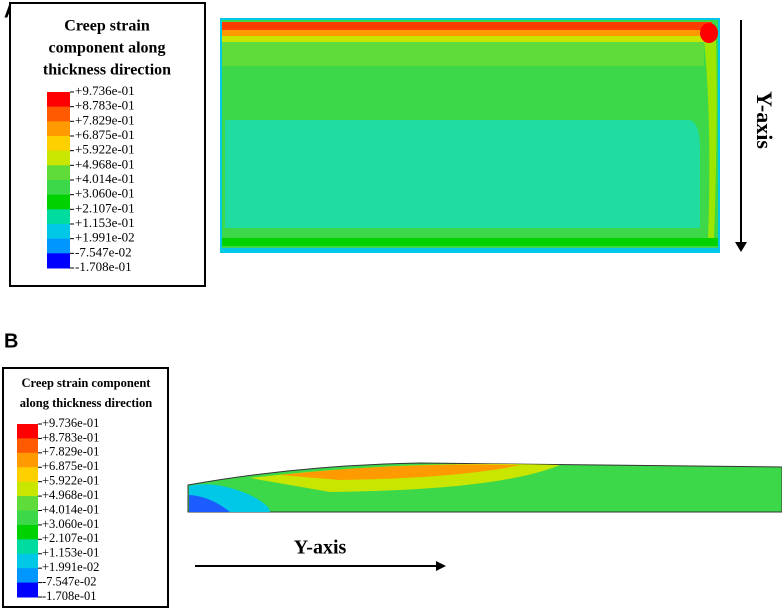 This screenshot has width=782, height=613. Describe the element at coordinates (107, 26) in the screenshot. I see `legend-title: Creep strain` at that location.